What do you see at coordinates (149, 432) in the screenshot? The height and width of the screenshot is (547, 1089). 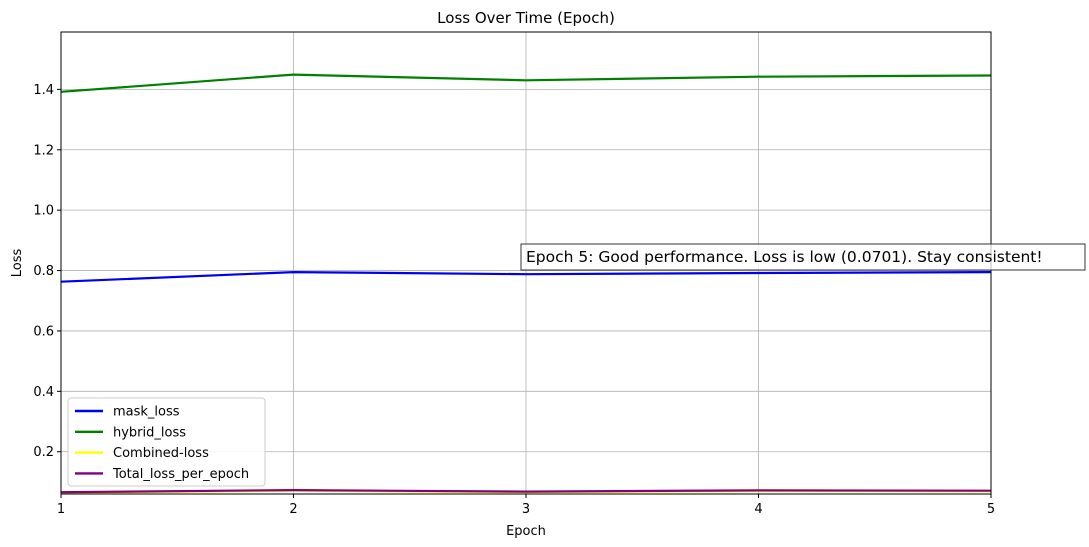 I see `legend-label: hybrid_loss` at bounding box center [149, 432].